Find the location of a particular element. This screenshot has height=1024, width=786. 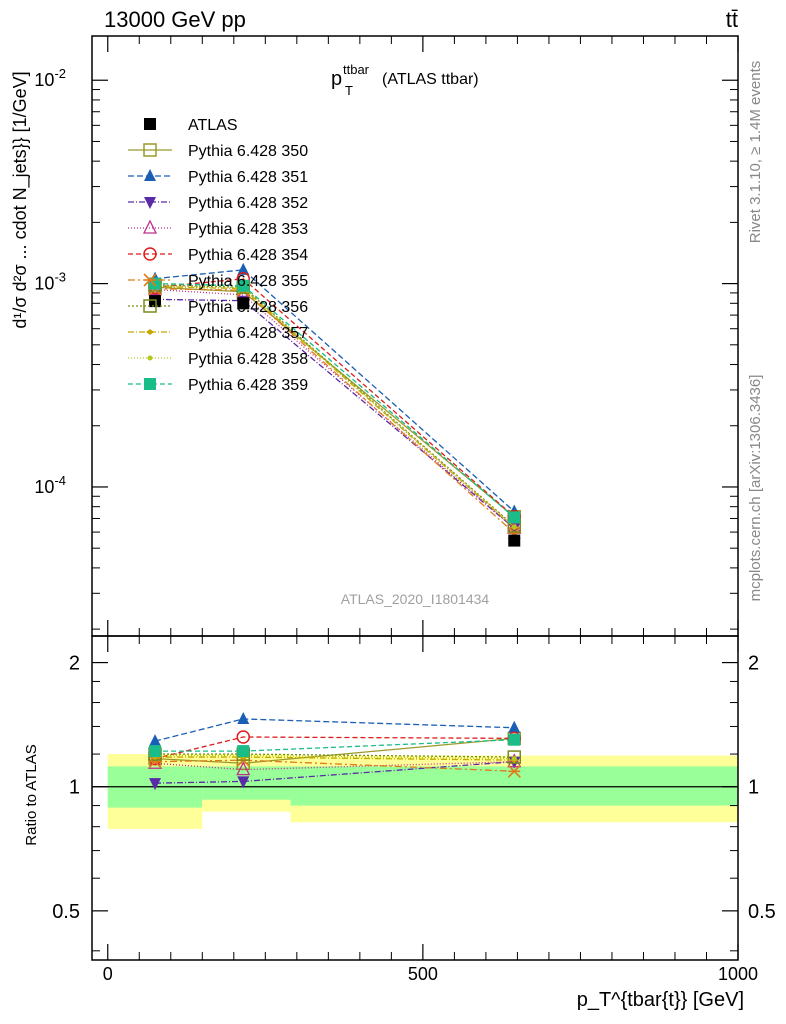

process-label: tt̄ is located at coordinates (732, 19).